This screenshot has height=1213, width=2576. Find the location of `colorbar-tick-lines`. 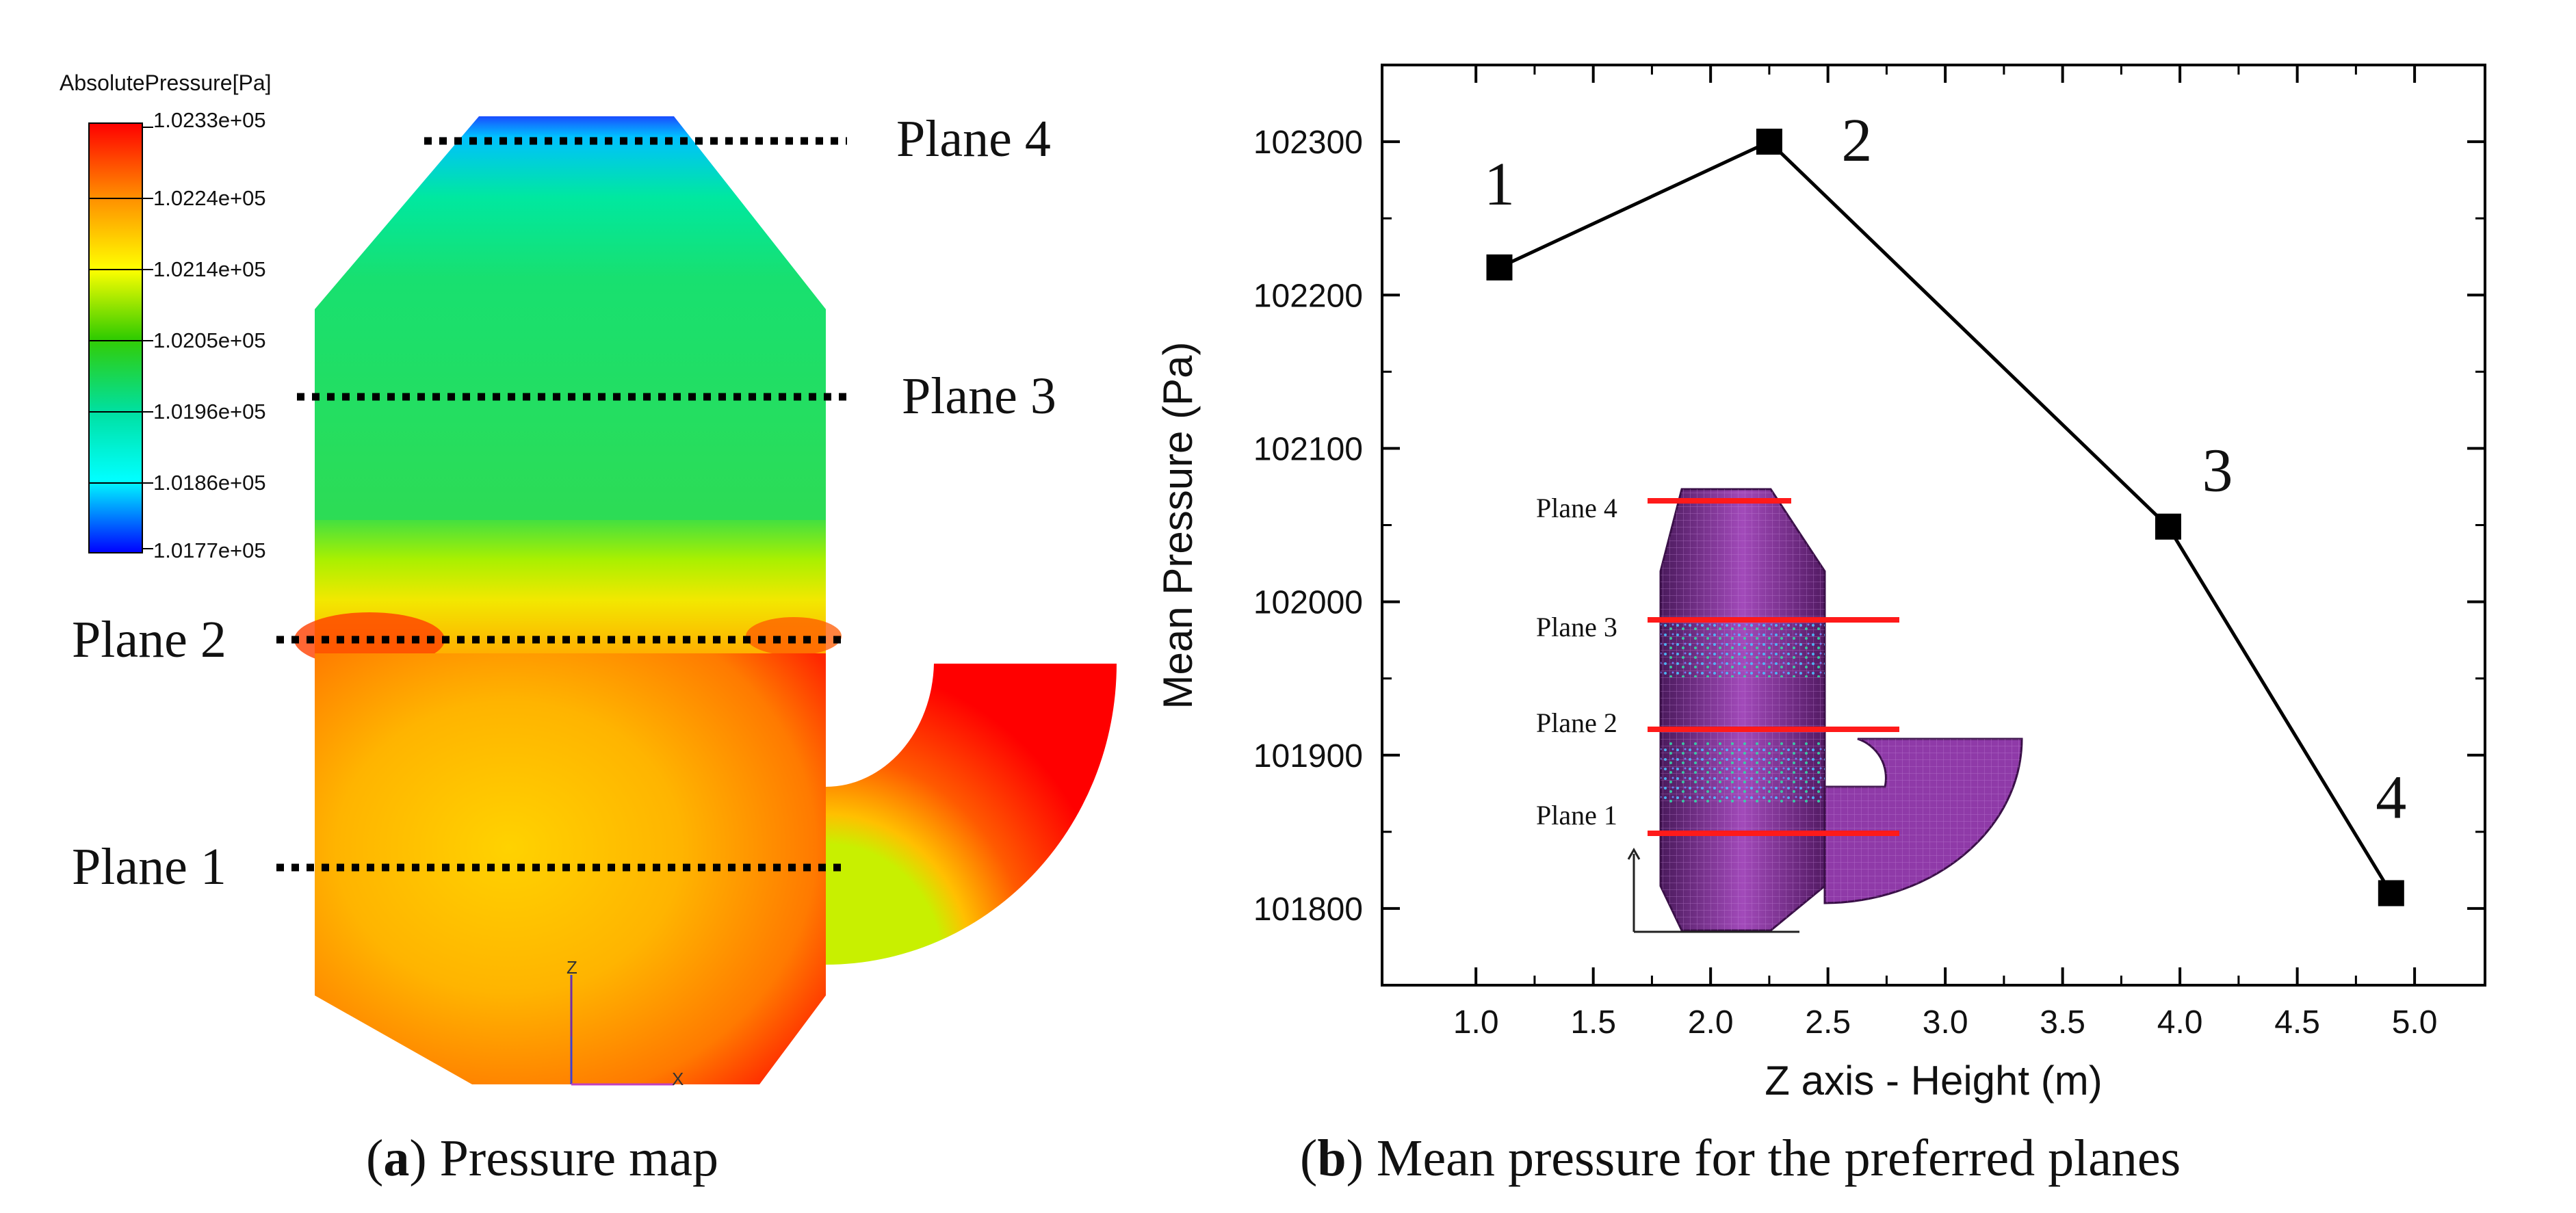

colorbar-tick-lines is located at coordinates (121, 338).